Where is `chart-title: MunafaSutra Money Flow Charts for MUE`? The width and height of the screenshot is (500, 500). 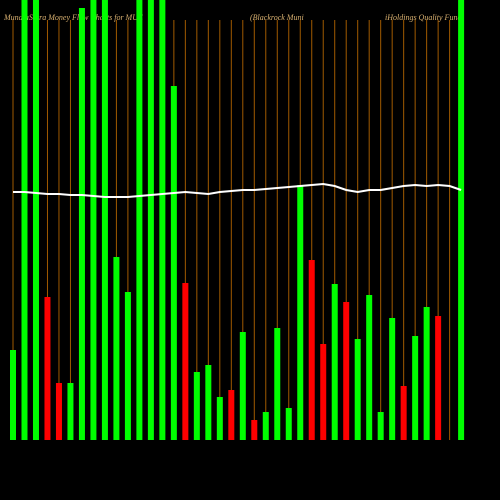 chart-title: MunafaSutra Money Flow Charts for MUE is located at coordinates (73, 17).